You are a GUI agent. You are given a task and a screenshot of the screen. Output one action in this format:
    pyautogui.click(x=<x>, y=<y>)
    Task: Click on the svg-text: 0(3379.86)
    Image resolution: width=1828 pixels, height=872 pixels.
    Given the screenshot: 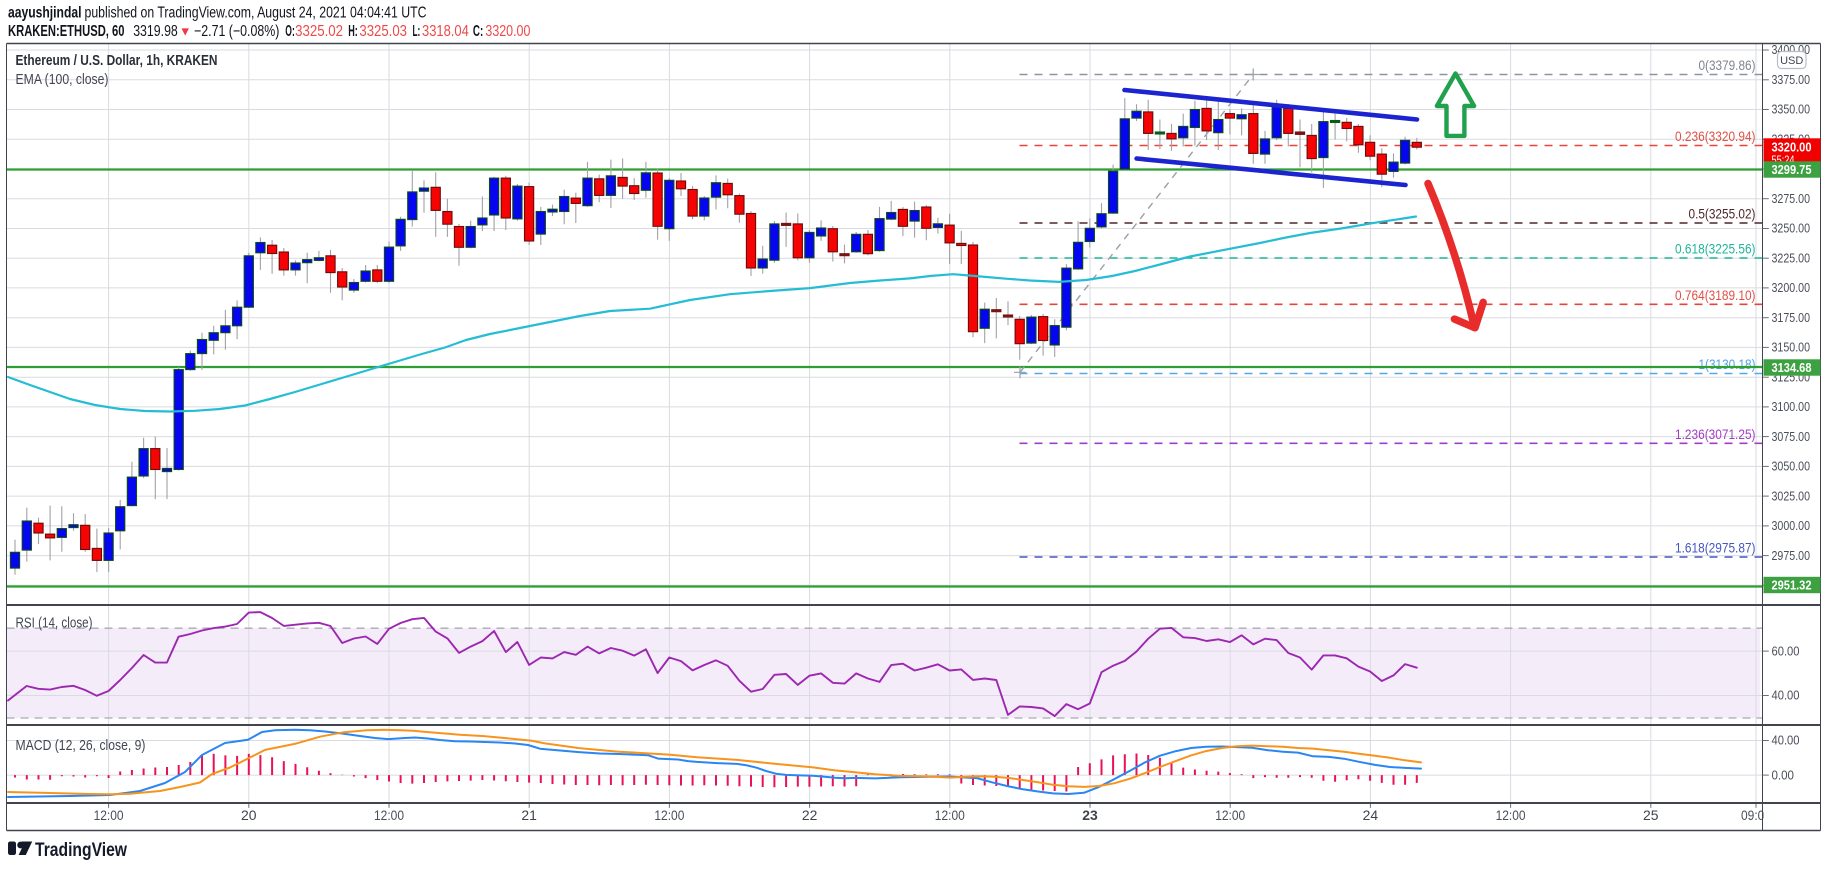 What is the action you would take?
    pyautogui.click(x=1727, y=65)
    